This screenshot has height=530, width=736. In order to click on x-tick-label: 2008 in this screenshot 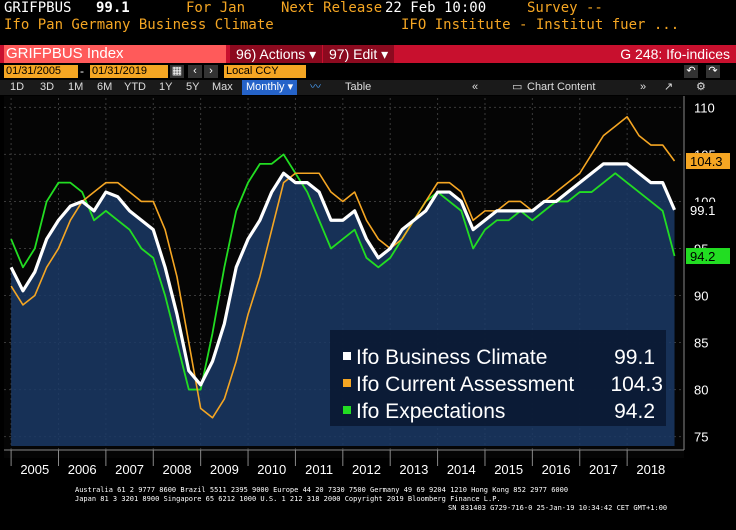, I will do `click(177, 469)`.